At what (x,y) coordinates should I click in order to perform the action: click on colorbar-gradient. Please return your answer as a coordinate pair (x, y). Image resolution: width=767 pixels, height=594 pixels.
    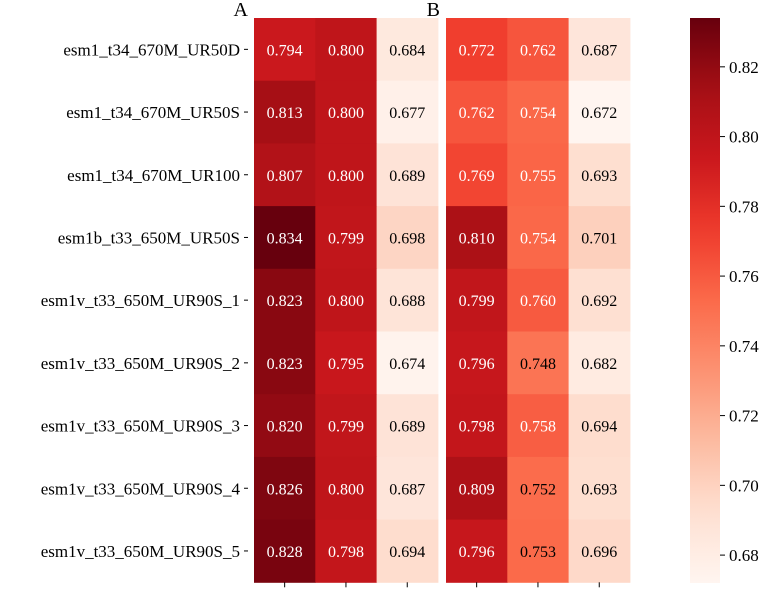
    Looking at the image, I should click on (705, 300).